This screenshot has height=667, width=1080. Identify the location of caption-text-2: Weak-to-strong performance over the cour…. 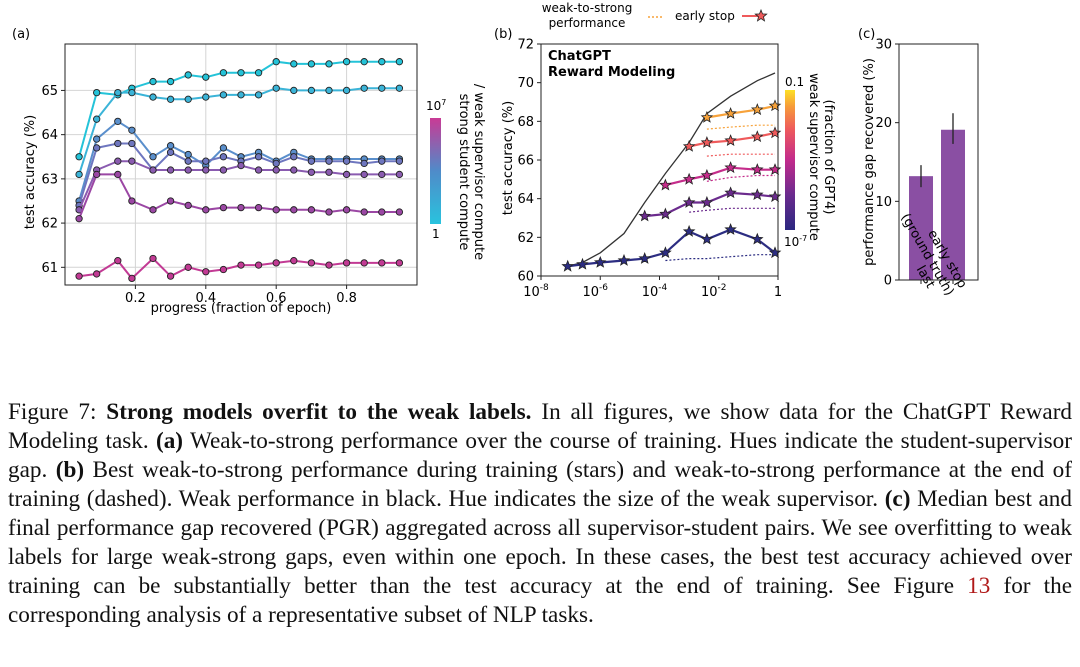
(540, 455).